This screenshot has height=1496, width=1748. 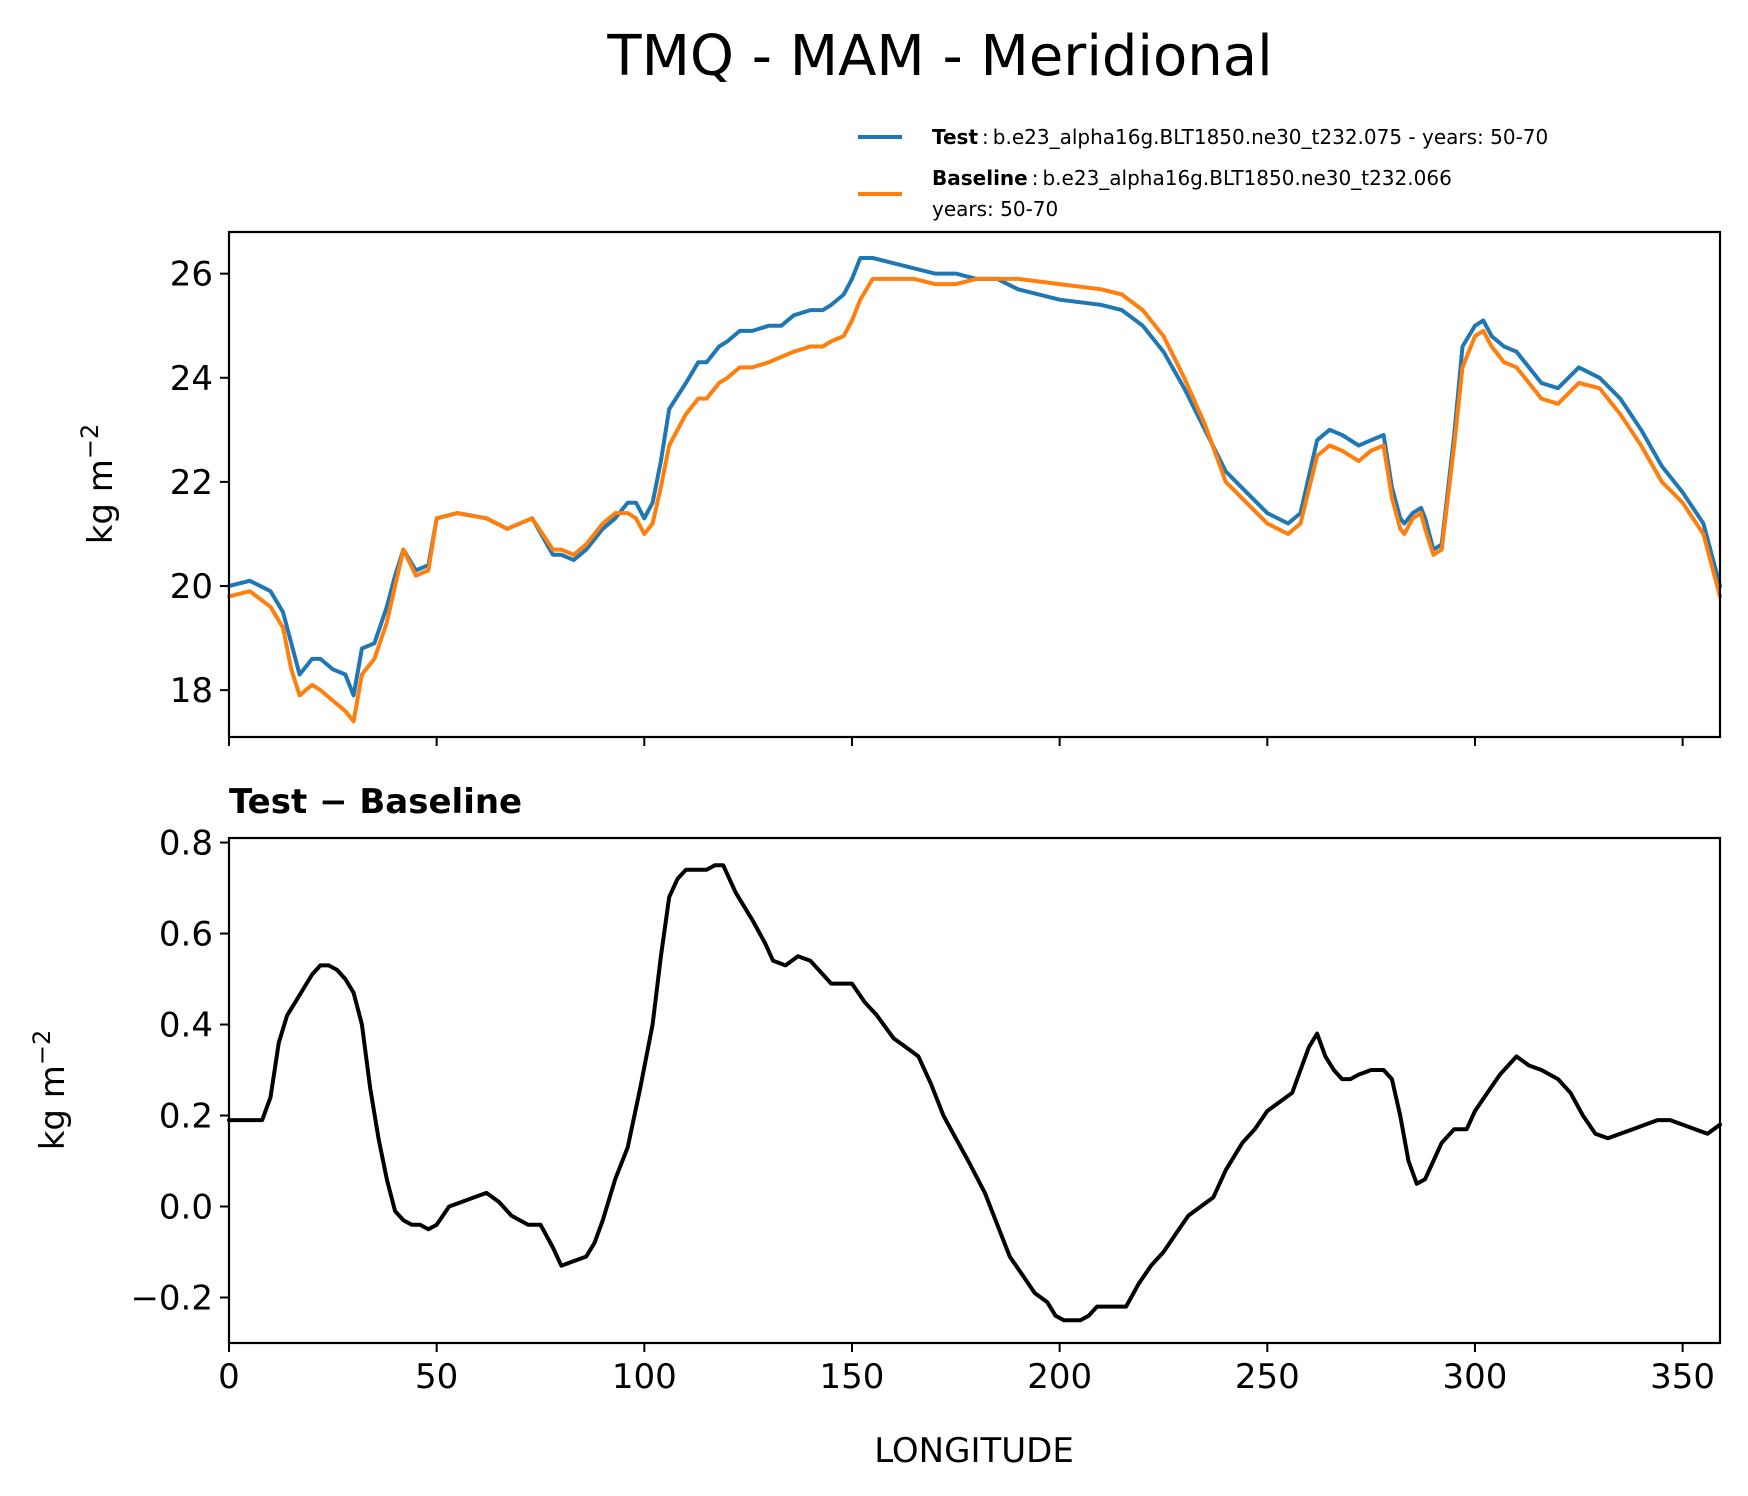 What do you see at coordinates (191, 587) in the screenshot?
I see `top-ytick-label: 20` at bounding box center [191, 587].